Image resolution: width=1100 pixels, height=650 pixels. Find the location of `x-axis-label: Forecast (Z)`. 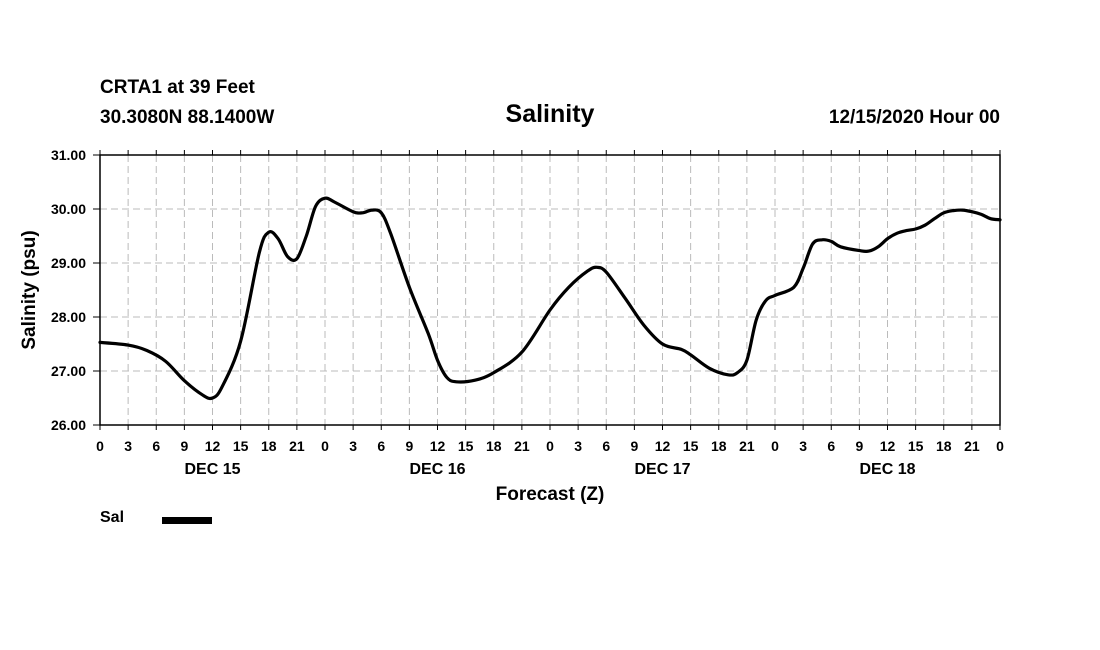

x-axis-label: Forecast (Z) is located at coordinates (550, 494).